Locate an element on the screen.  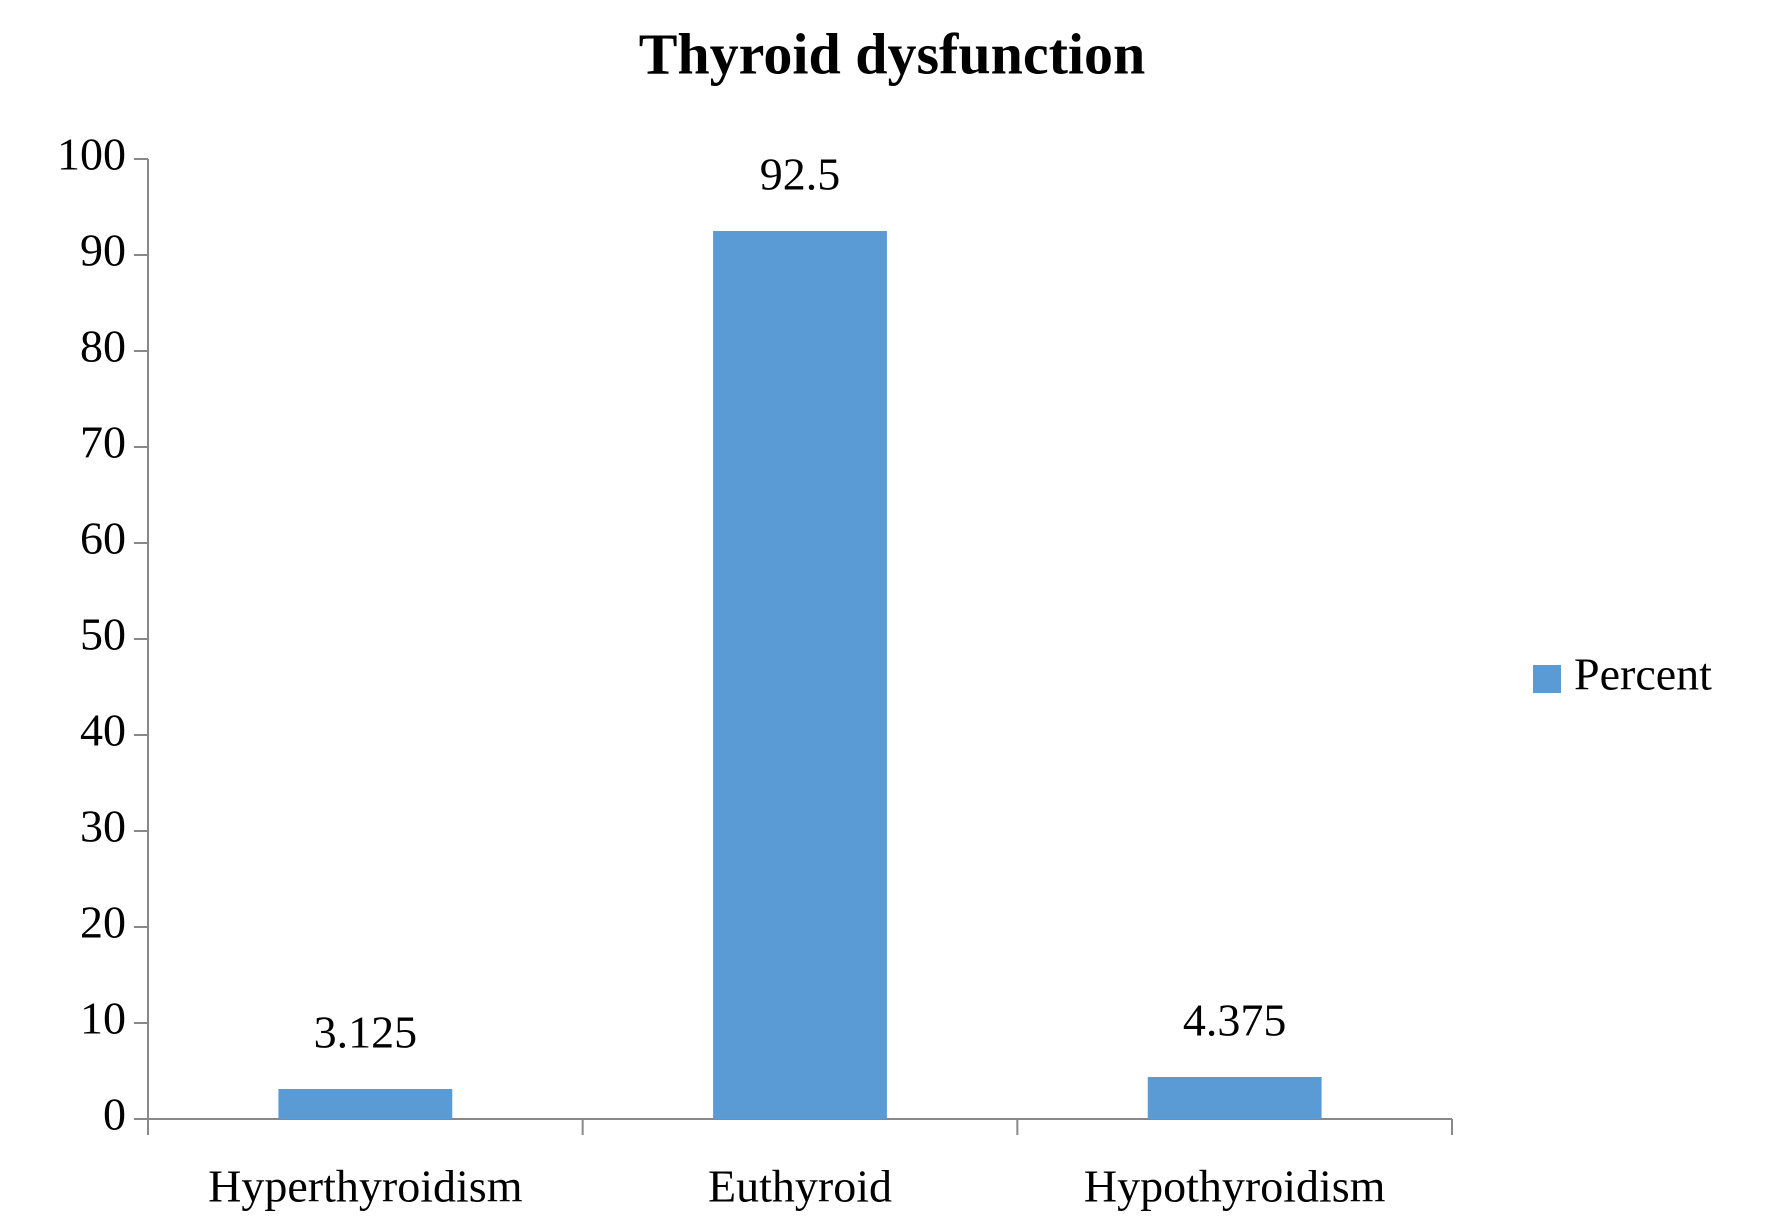
y-tick-label: 100 is located at coordinates (91, 154).